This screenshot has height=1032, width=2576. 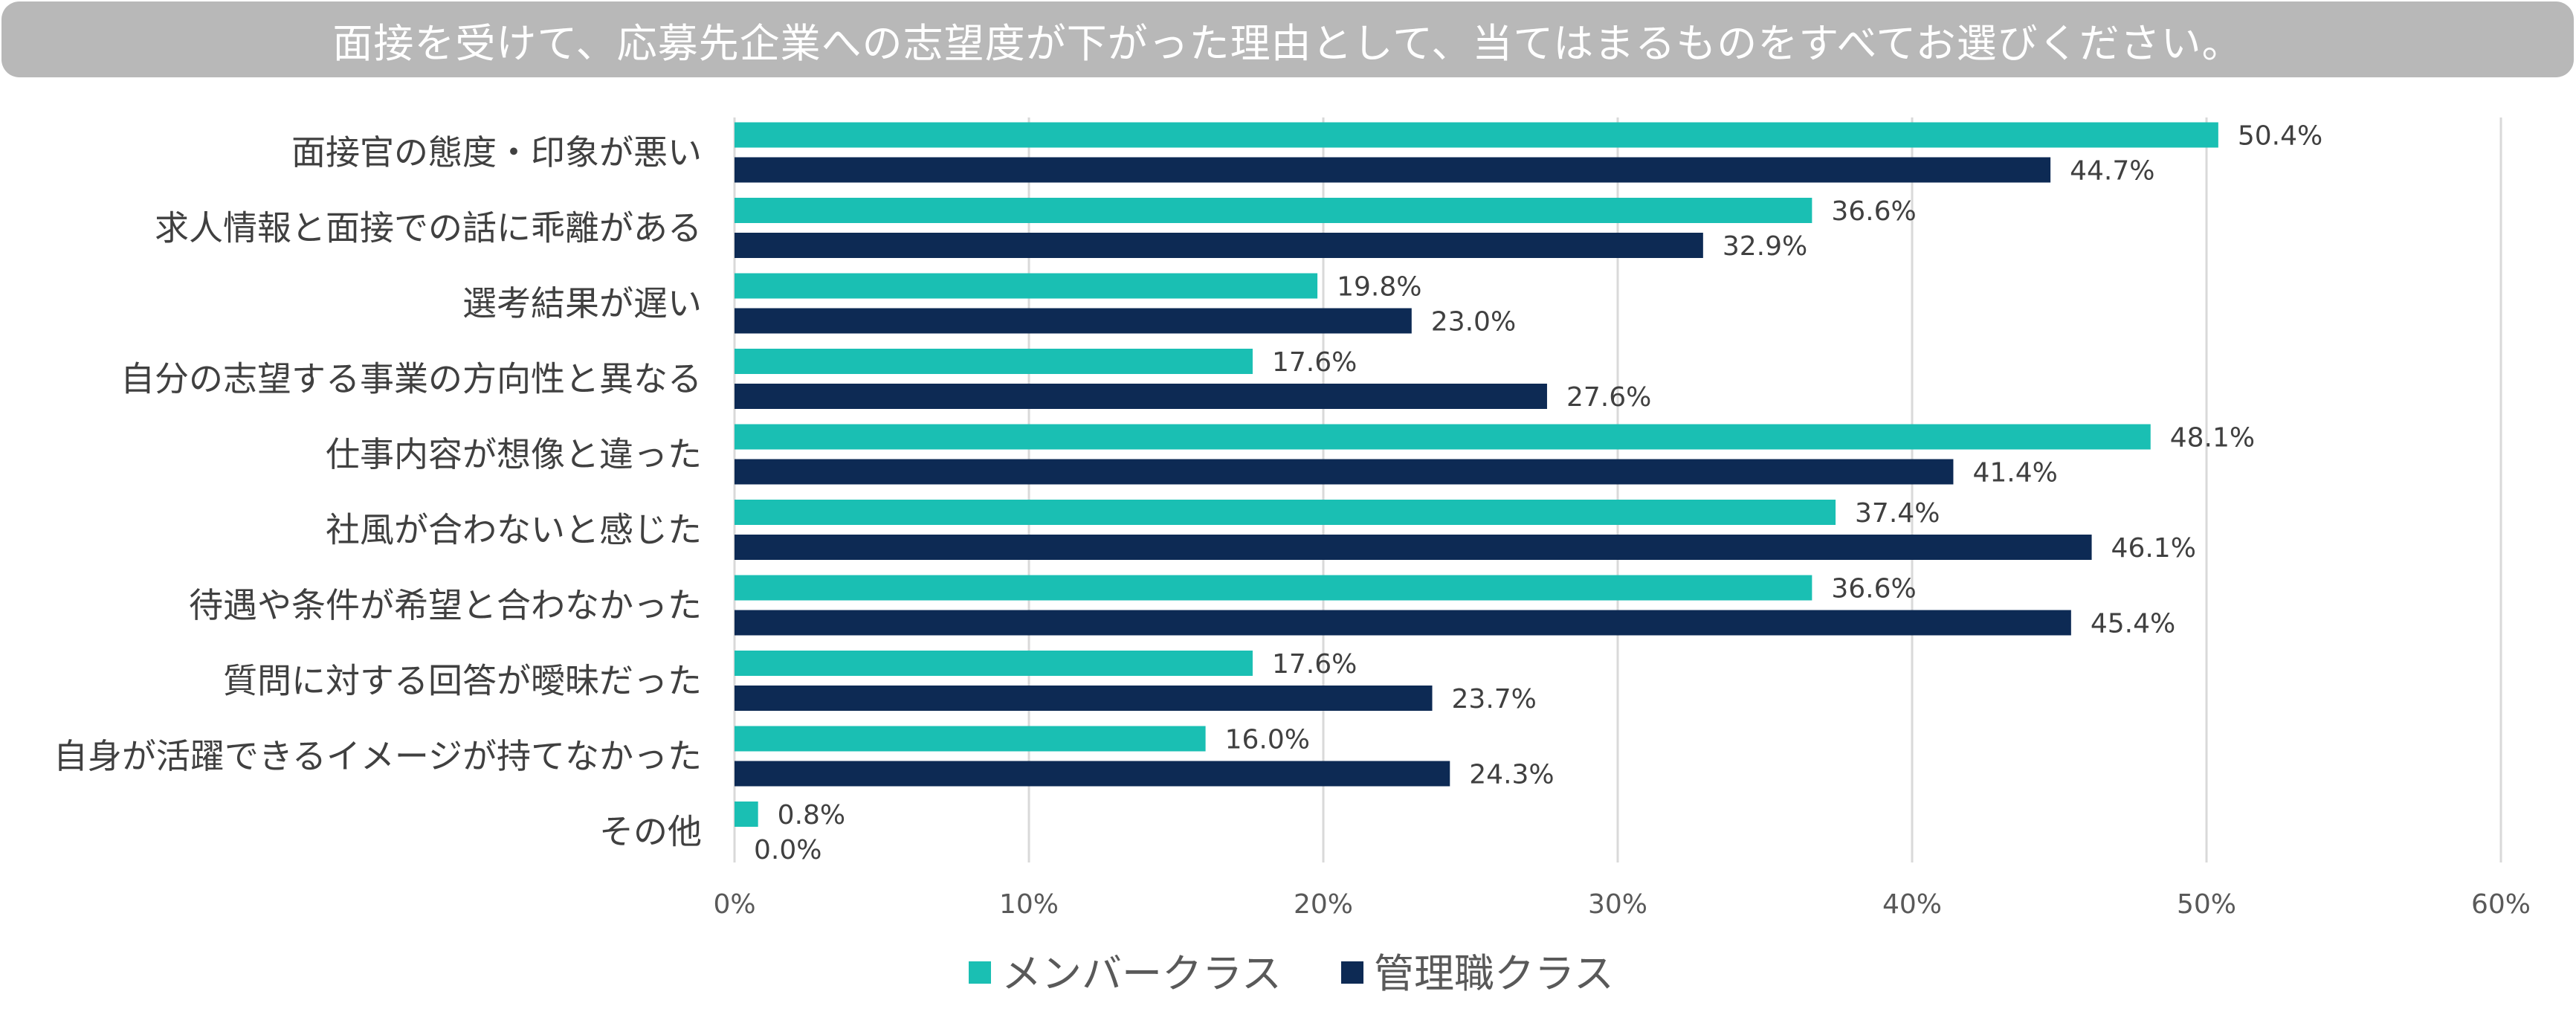 I want to click on legend-label-series1: メンバークラス, so click(x=1141, y=974).